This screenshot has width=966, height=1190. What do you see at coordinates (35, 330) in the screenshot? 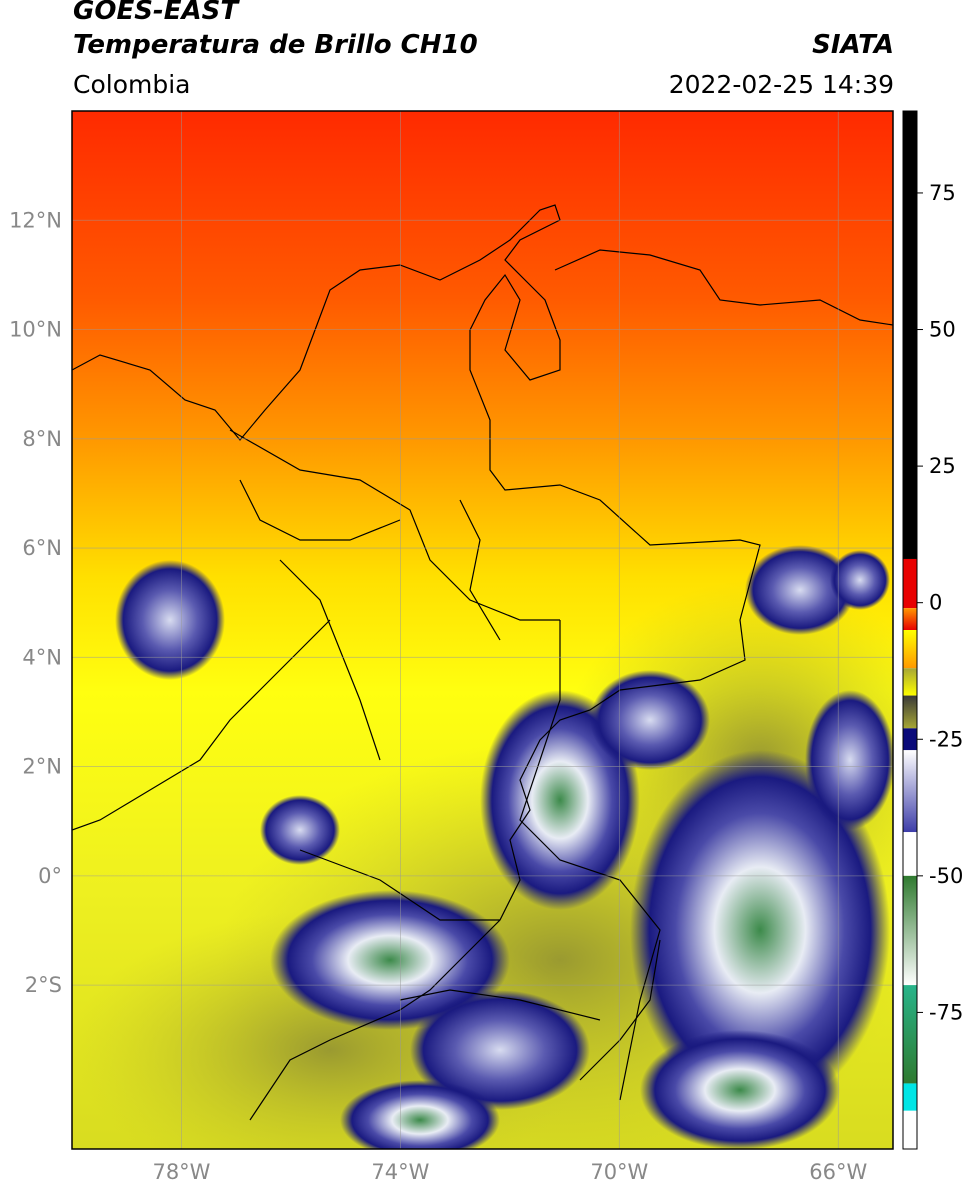
I see `lat-tick-label: 10°N` at bounding box center [35, 330].